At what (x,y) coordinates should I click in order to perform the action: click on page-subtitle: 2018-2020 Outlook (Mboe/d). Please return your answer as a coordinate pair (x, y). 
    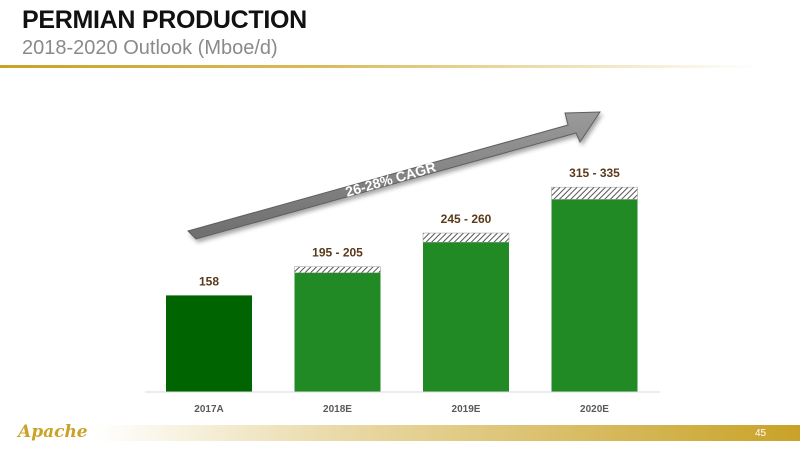
    Looking at the image, I should click on (150, 48).